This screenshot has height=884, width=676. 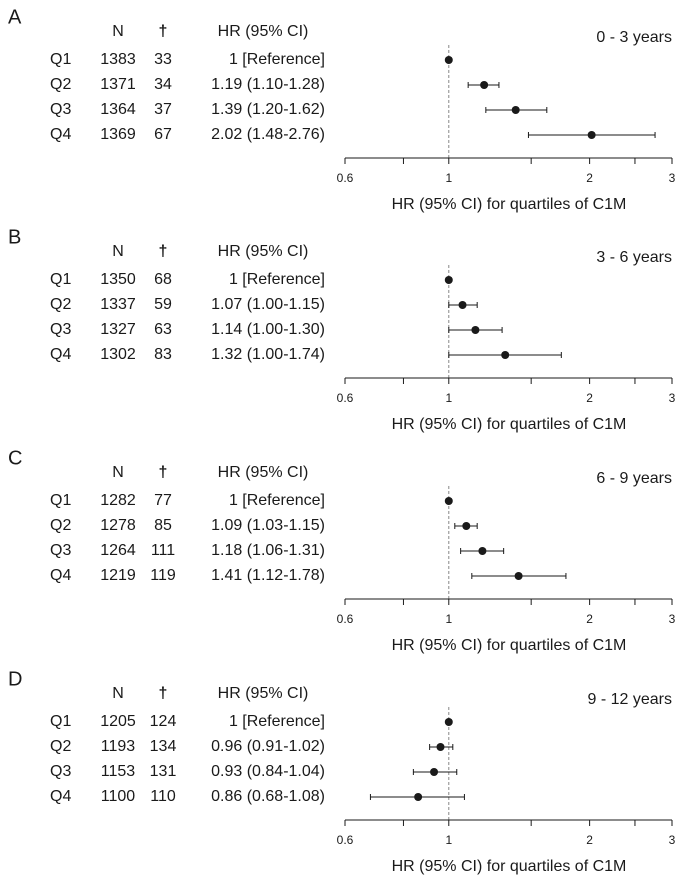 What do you see at coordinates (118, 796) in the screenshot?
I see `n-value: 1100` at bounding box center [118, 796].